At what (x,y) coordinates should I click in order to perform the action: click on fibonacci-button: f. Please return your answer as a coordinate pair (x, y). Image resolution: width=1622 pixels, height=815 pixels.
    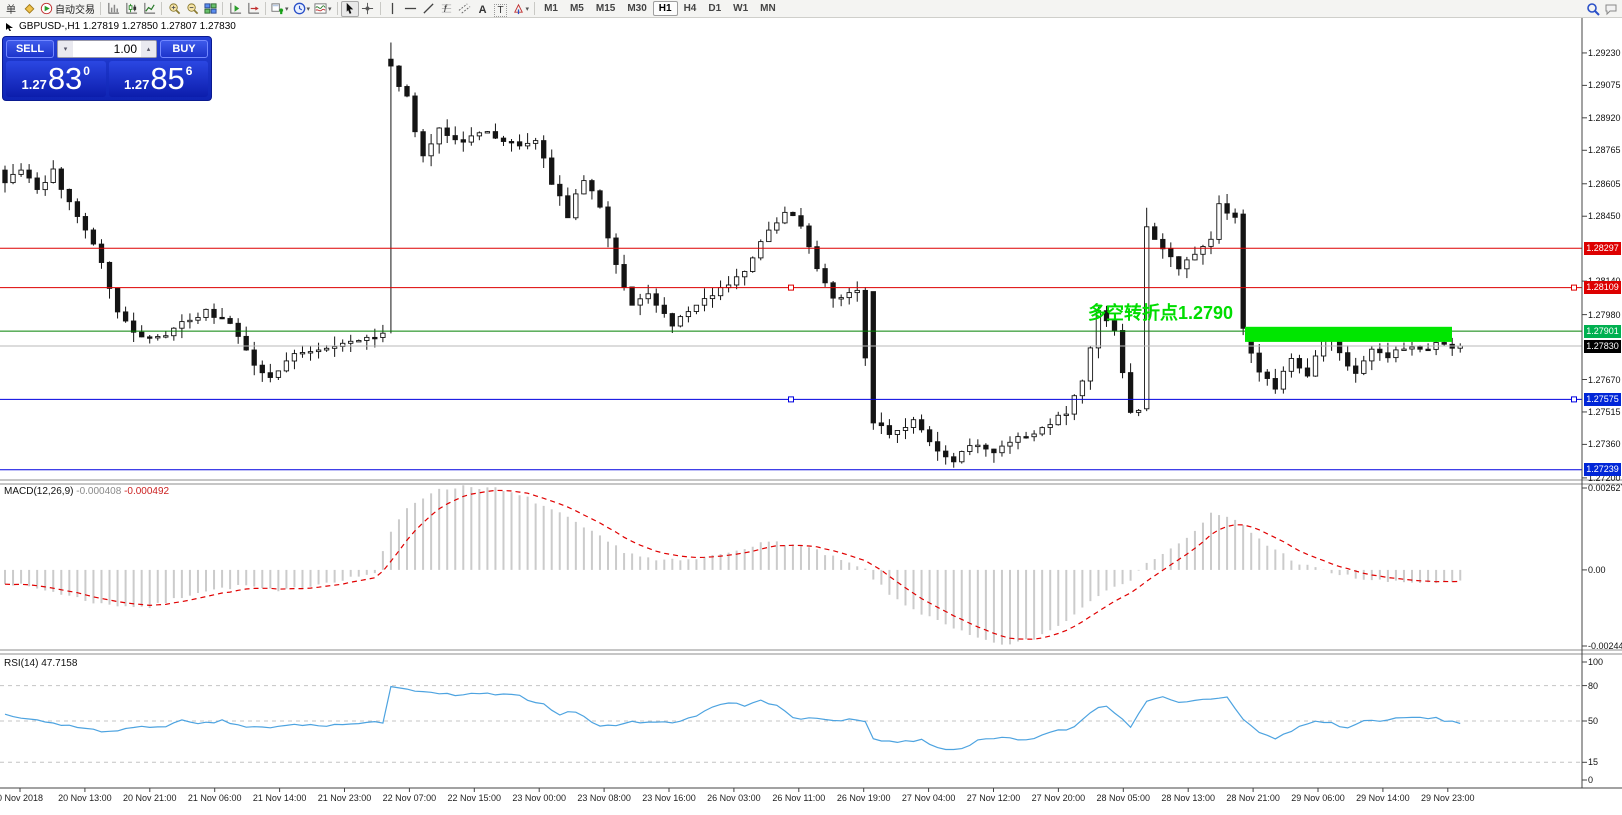
    Looking at the image, I should click on (447, 9).